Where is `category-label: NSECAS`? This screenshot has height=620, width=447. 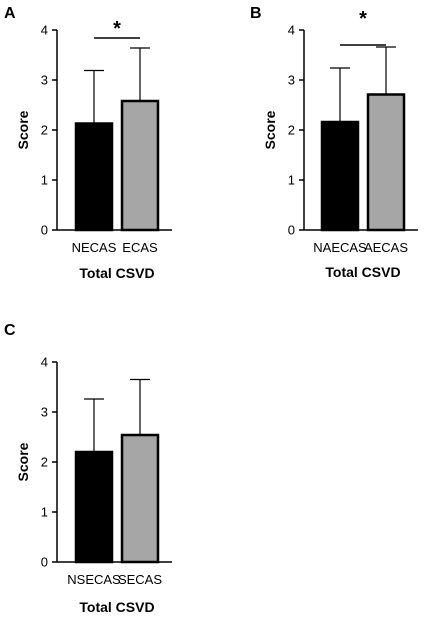
category-label: NSECAS is located at coordinates (94, 579).